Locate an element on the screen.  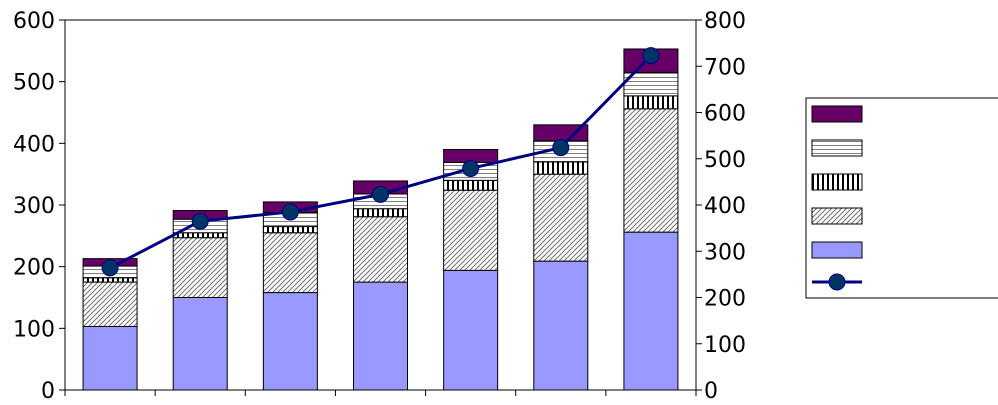
y2-axis-tick-label: 0 is located at coordinates (711, 391).